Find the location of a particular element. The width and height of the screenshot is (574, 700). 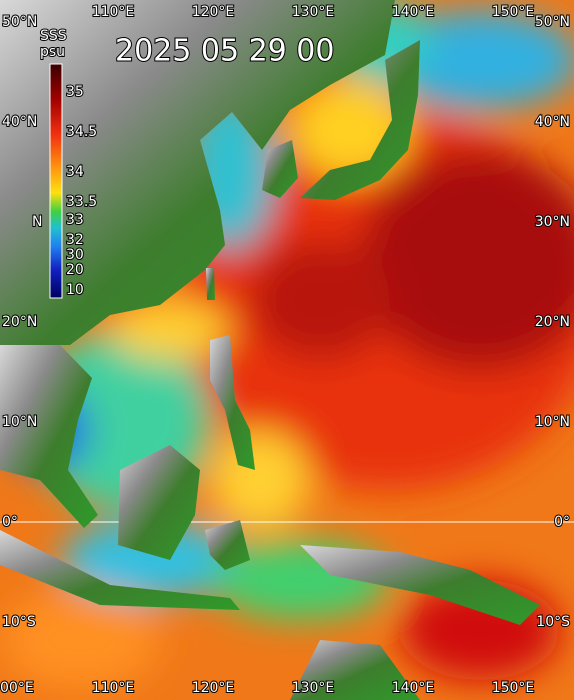

colorbar-label: 33 is located at coordinates (75, 220).